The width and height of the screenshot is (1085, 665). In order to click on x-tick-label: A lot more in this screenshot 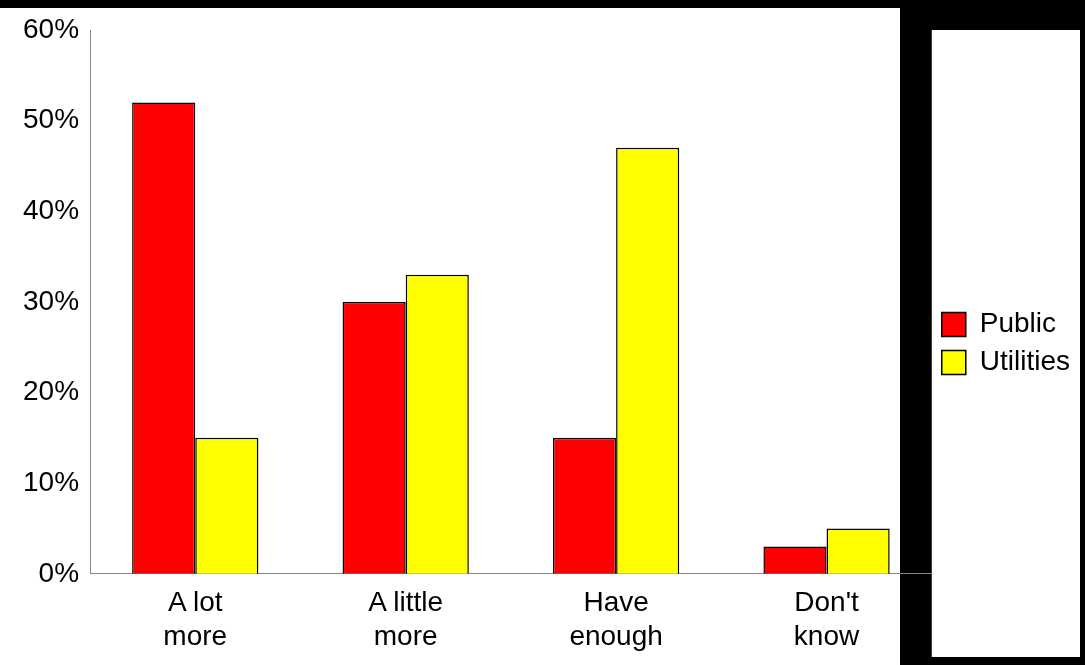, I will do `click(195, 618)`.